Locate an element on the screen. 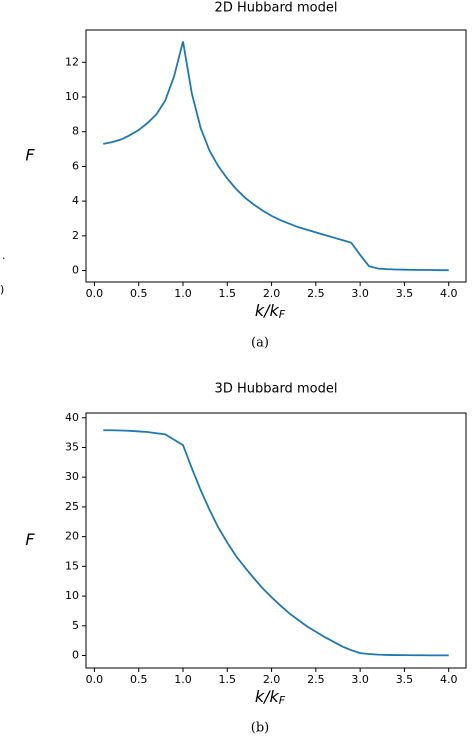 Image resolution: width=474 pixels, height=738 pixels. chart-title: 2D Hubbard model is located at coordinates (276, 8).